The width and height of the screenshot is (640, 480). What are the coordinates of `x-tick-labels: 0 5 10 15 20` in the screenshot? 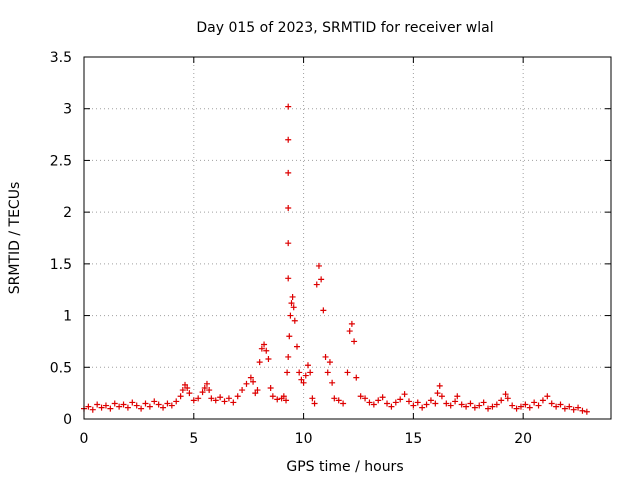 It's located at (306, 439).